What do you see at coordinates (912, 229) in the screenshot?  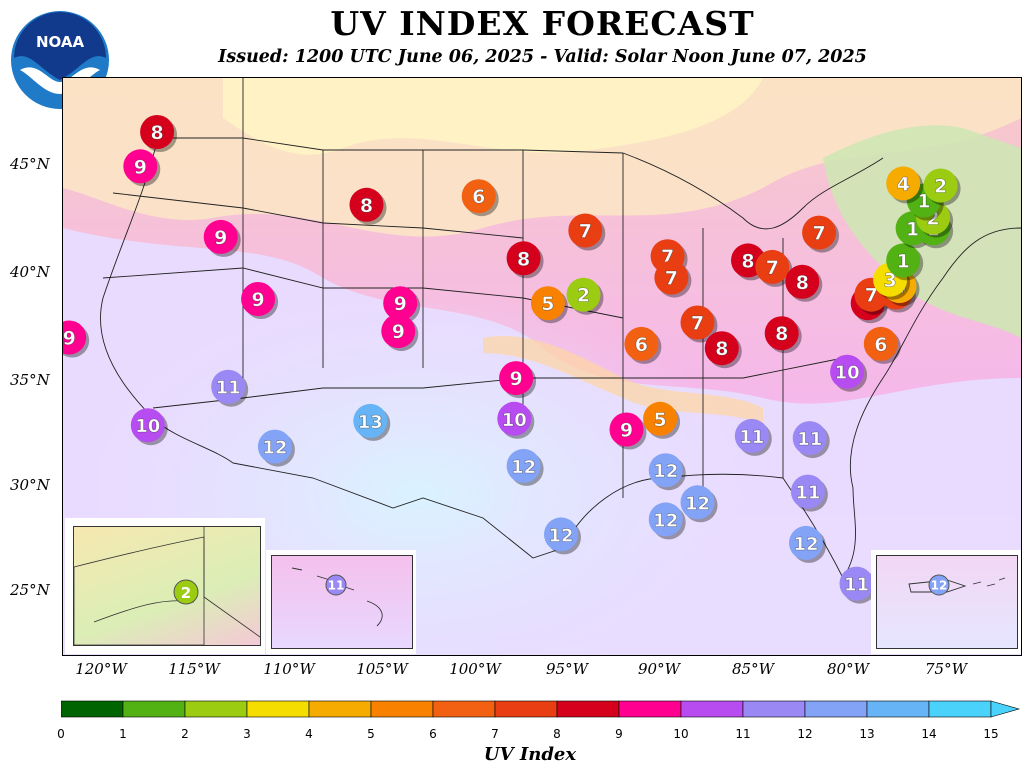 I see `uv-station-value: 1` at bounding box center [912, 229].